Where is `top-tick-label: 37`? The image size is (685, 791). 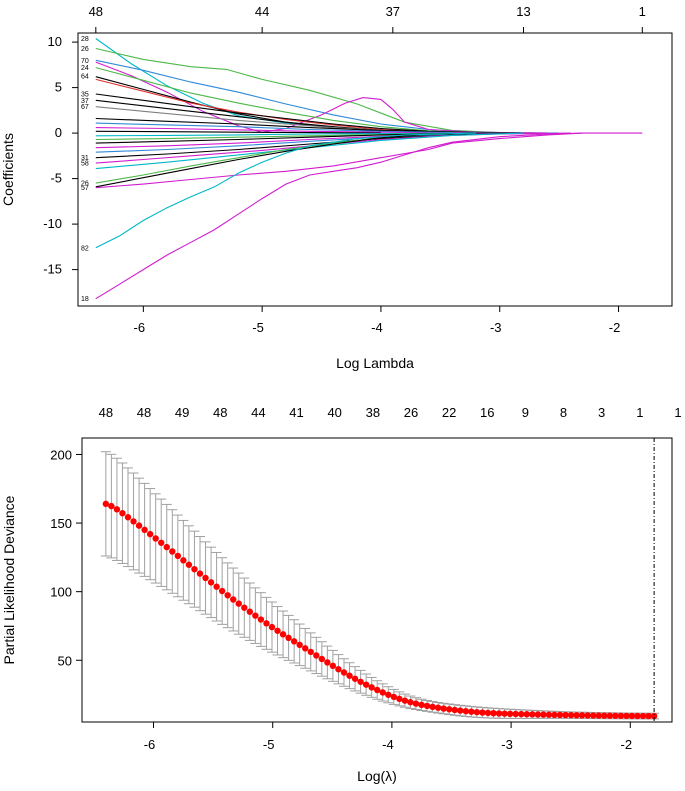
top-tick-label: 37 is located at coordinates (393, 11).